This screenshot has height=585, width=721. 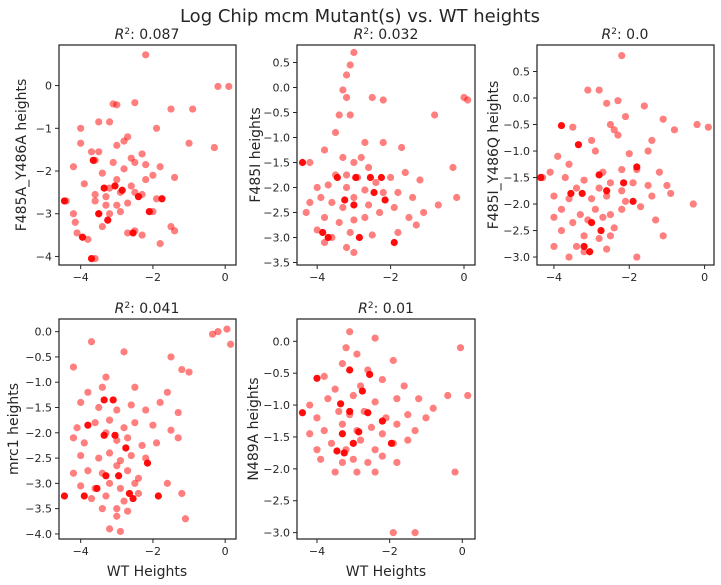 I want to click on axis-ticks: −4 −2 0 −4 −3 −2 −1 0, so click(x=132, y=182).